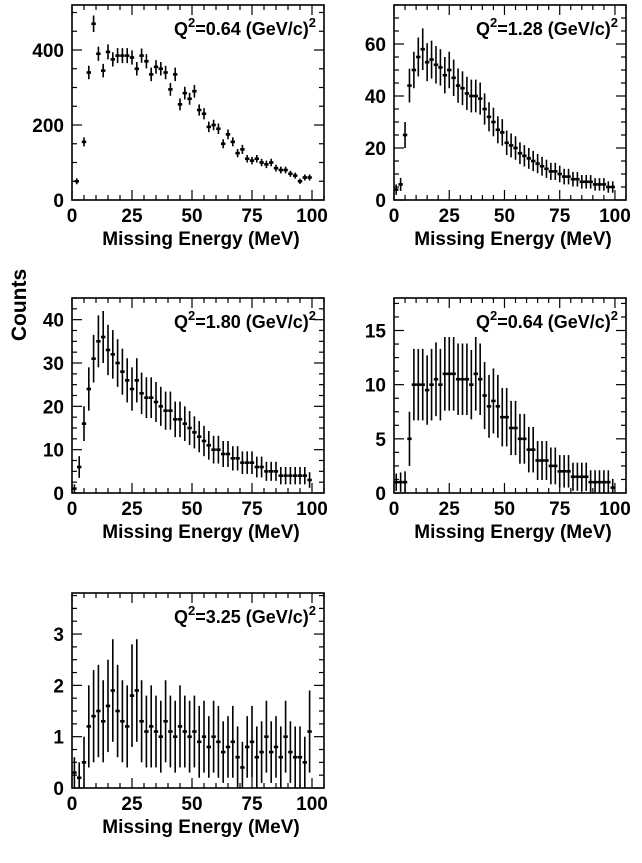 The height and width of the screenshot is (863, 642). What do you see at coordinates (53, 451) in the screenshot?
I see `y-tick-label: 10` at bounding box center [53, 451].